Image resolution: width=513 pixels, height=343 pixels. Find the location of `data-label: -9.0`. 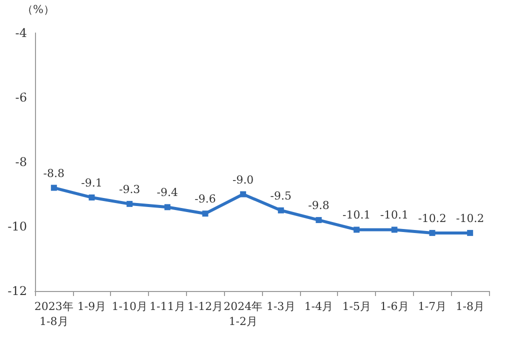

data-label: -9.0 is located at coordinates (243, 179).